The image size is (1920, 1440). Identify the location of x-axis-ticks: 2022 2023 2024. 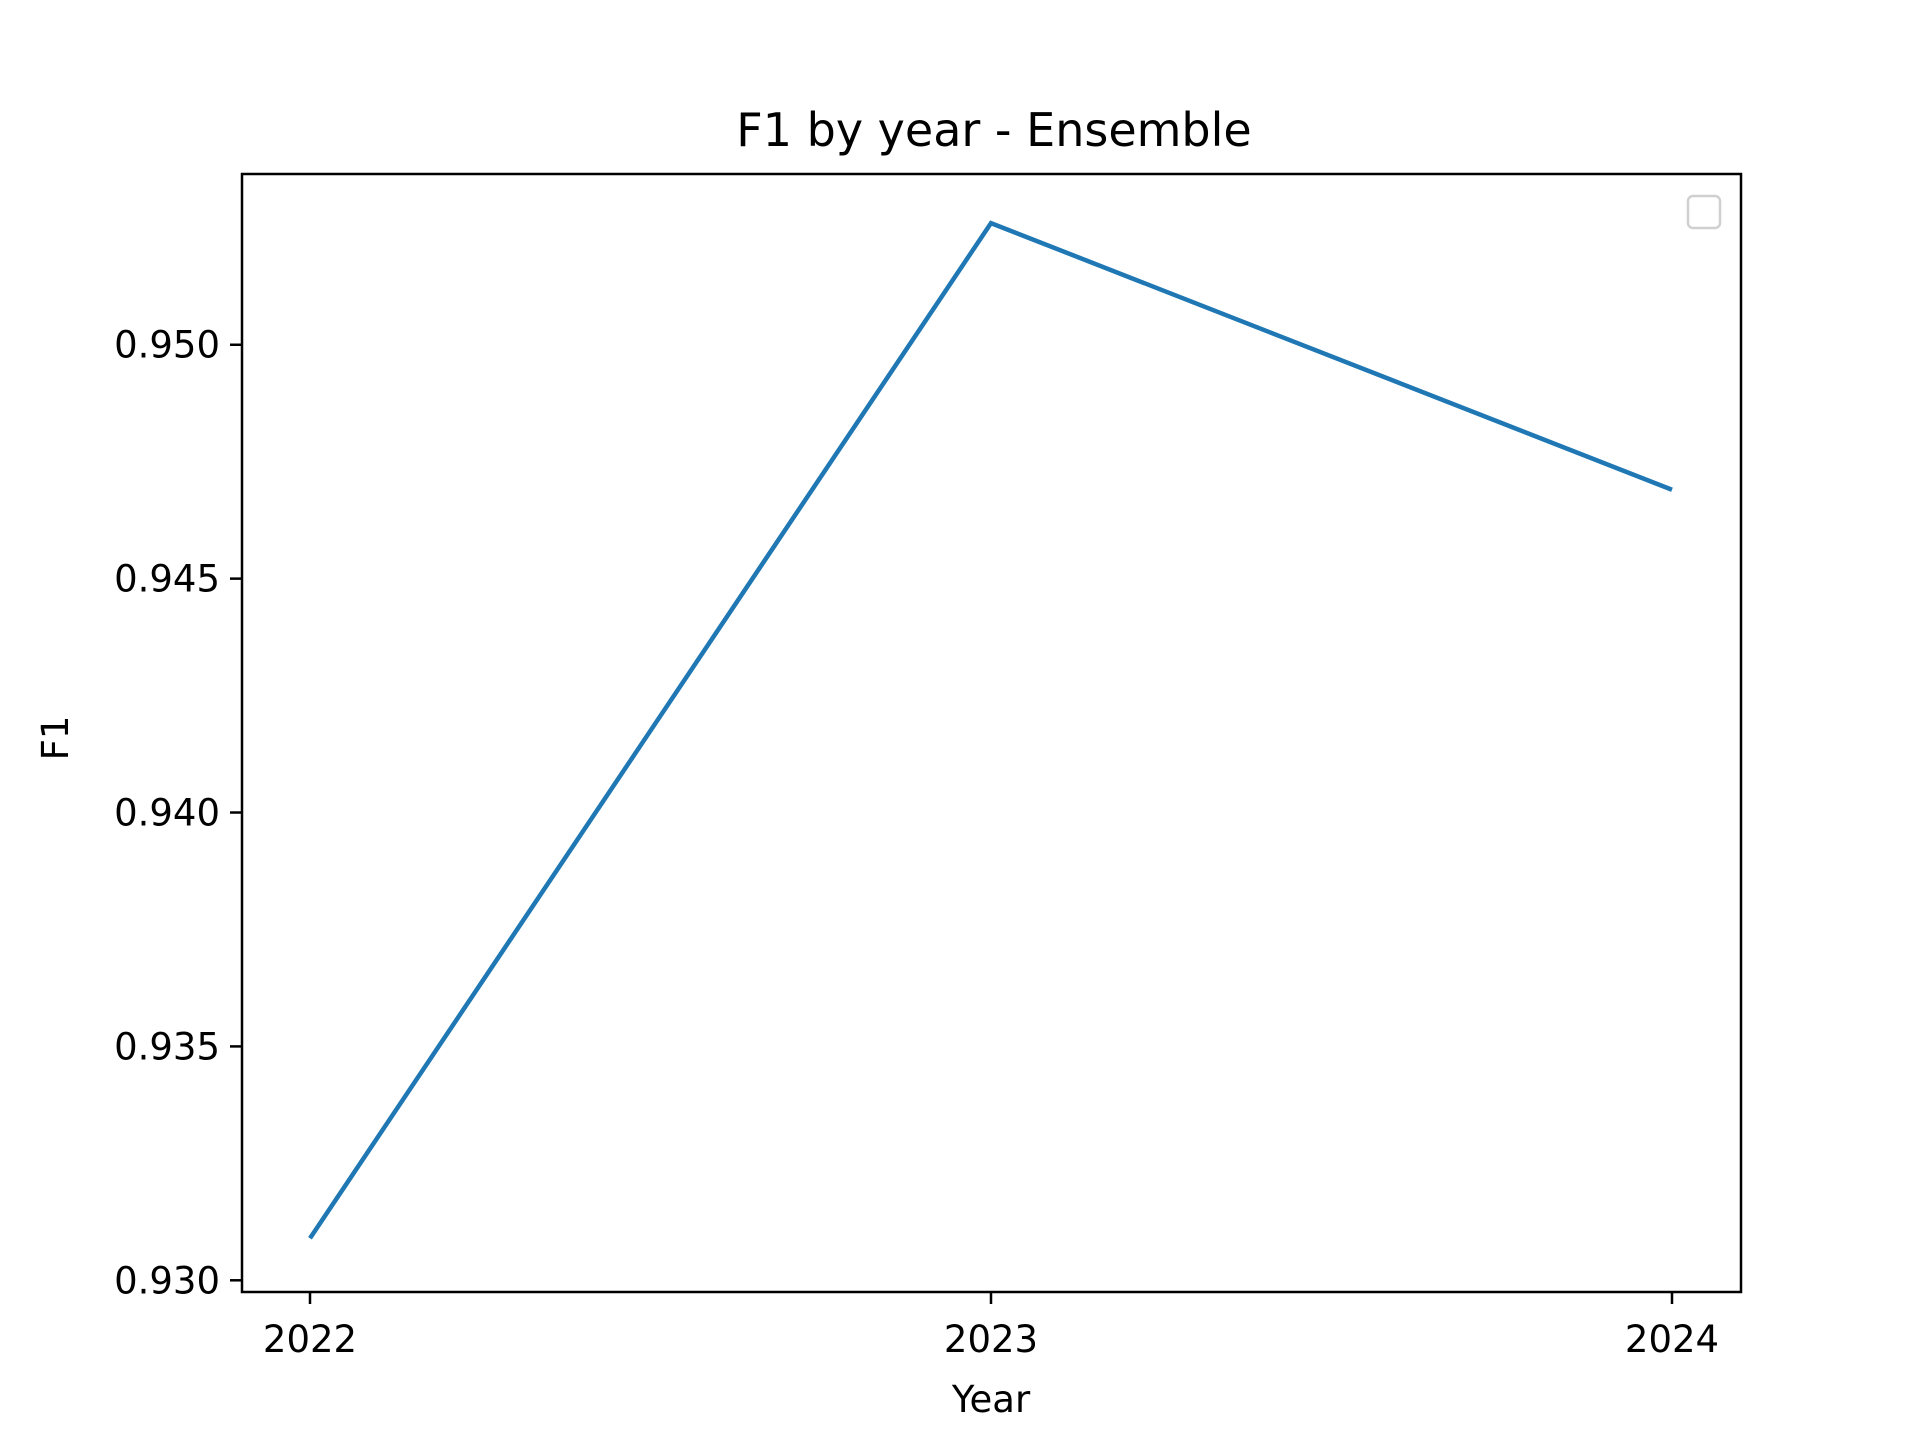
(991, 1326).